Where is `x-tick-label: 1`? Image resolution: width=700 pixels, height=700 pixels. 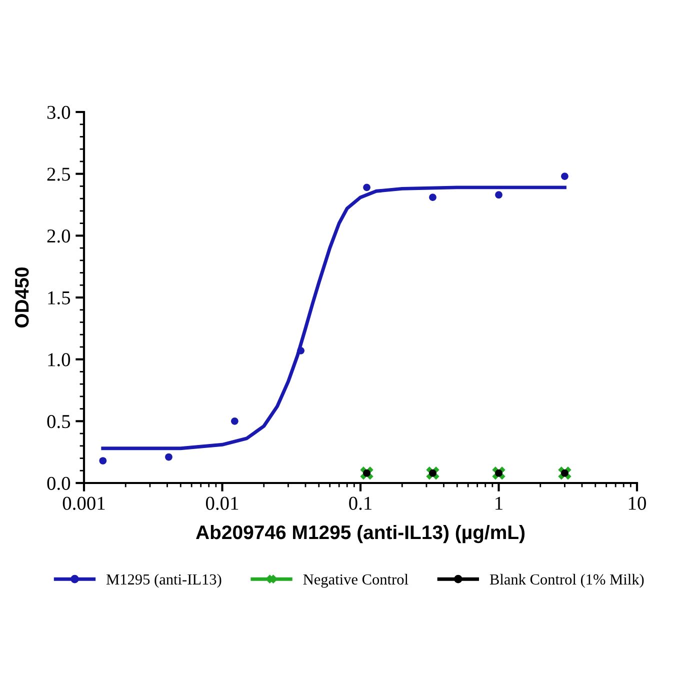 x-tick-label: 1 is located at coordinates (499, 503).